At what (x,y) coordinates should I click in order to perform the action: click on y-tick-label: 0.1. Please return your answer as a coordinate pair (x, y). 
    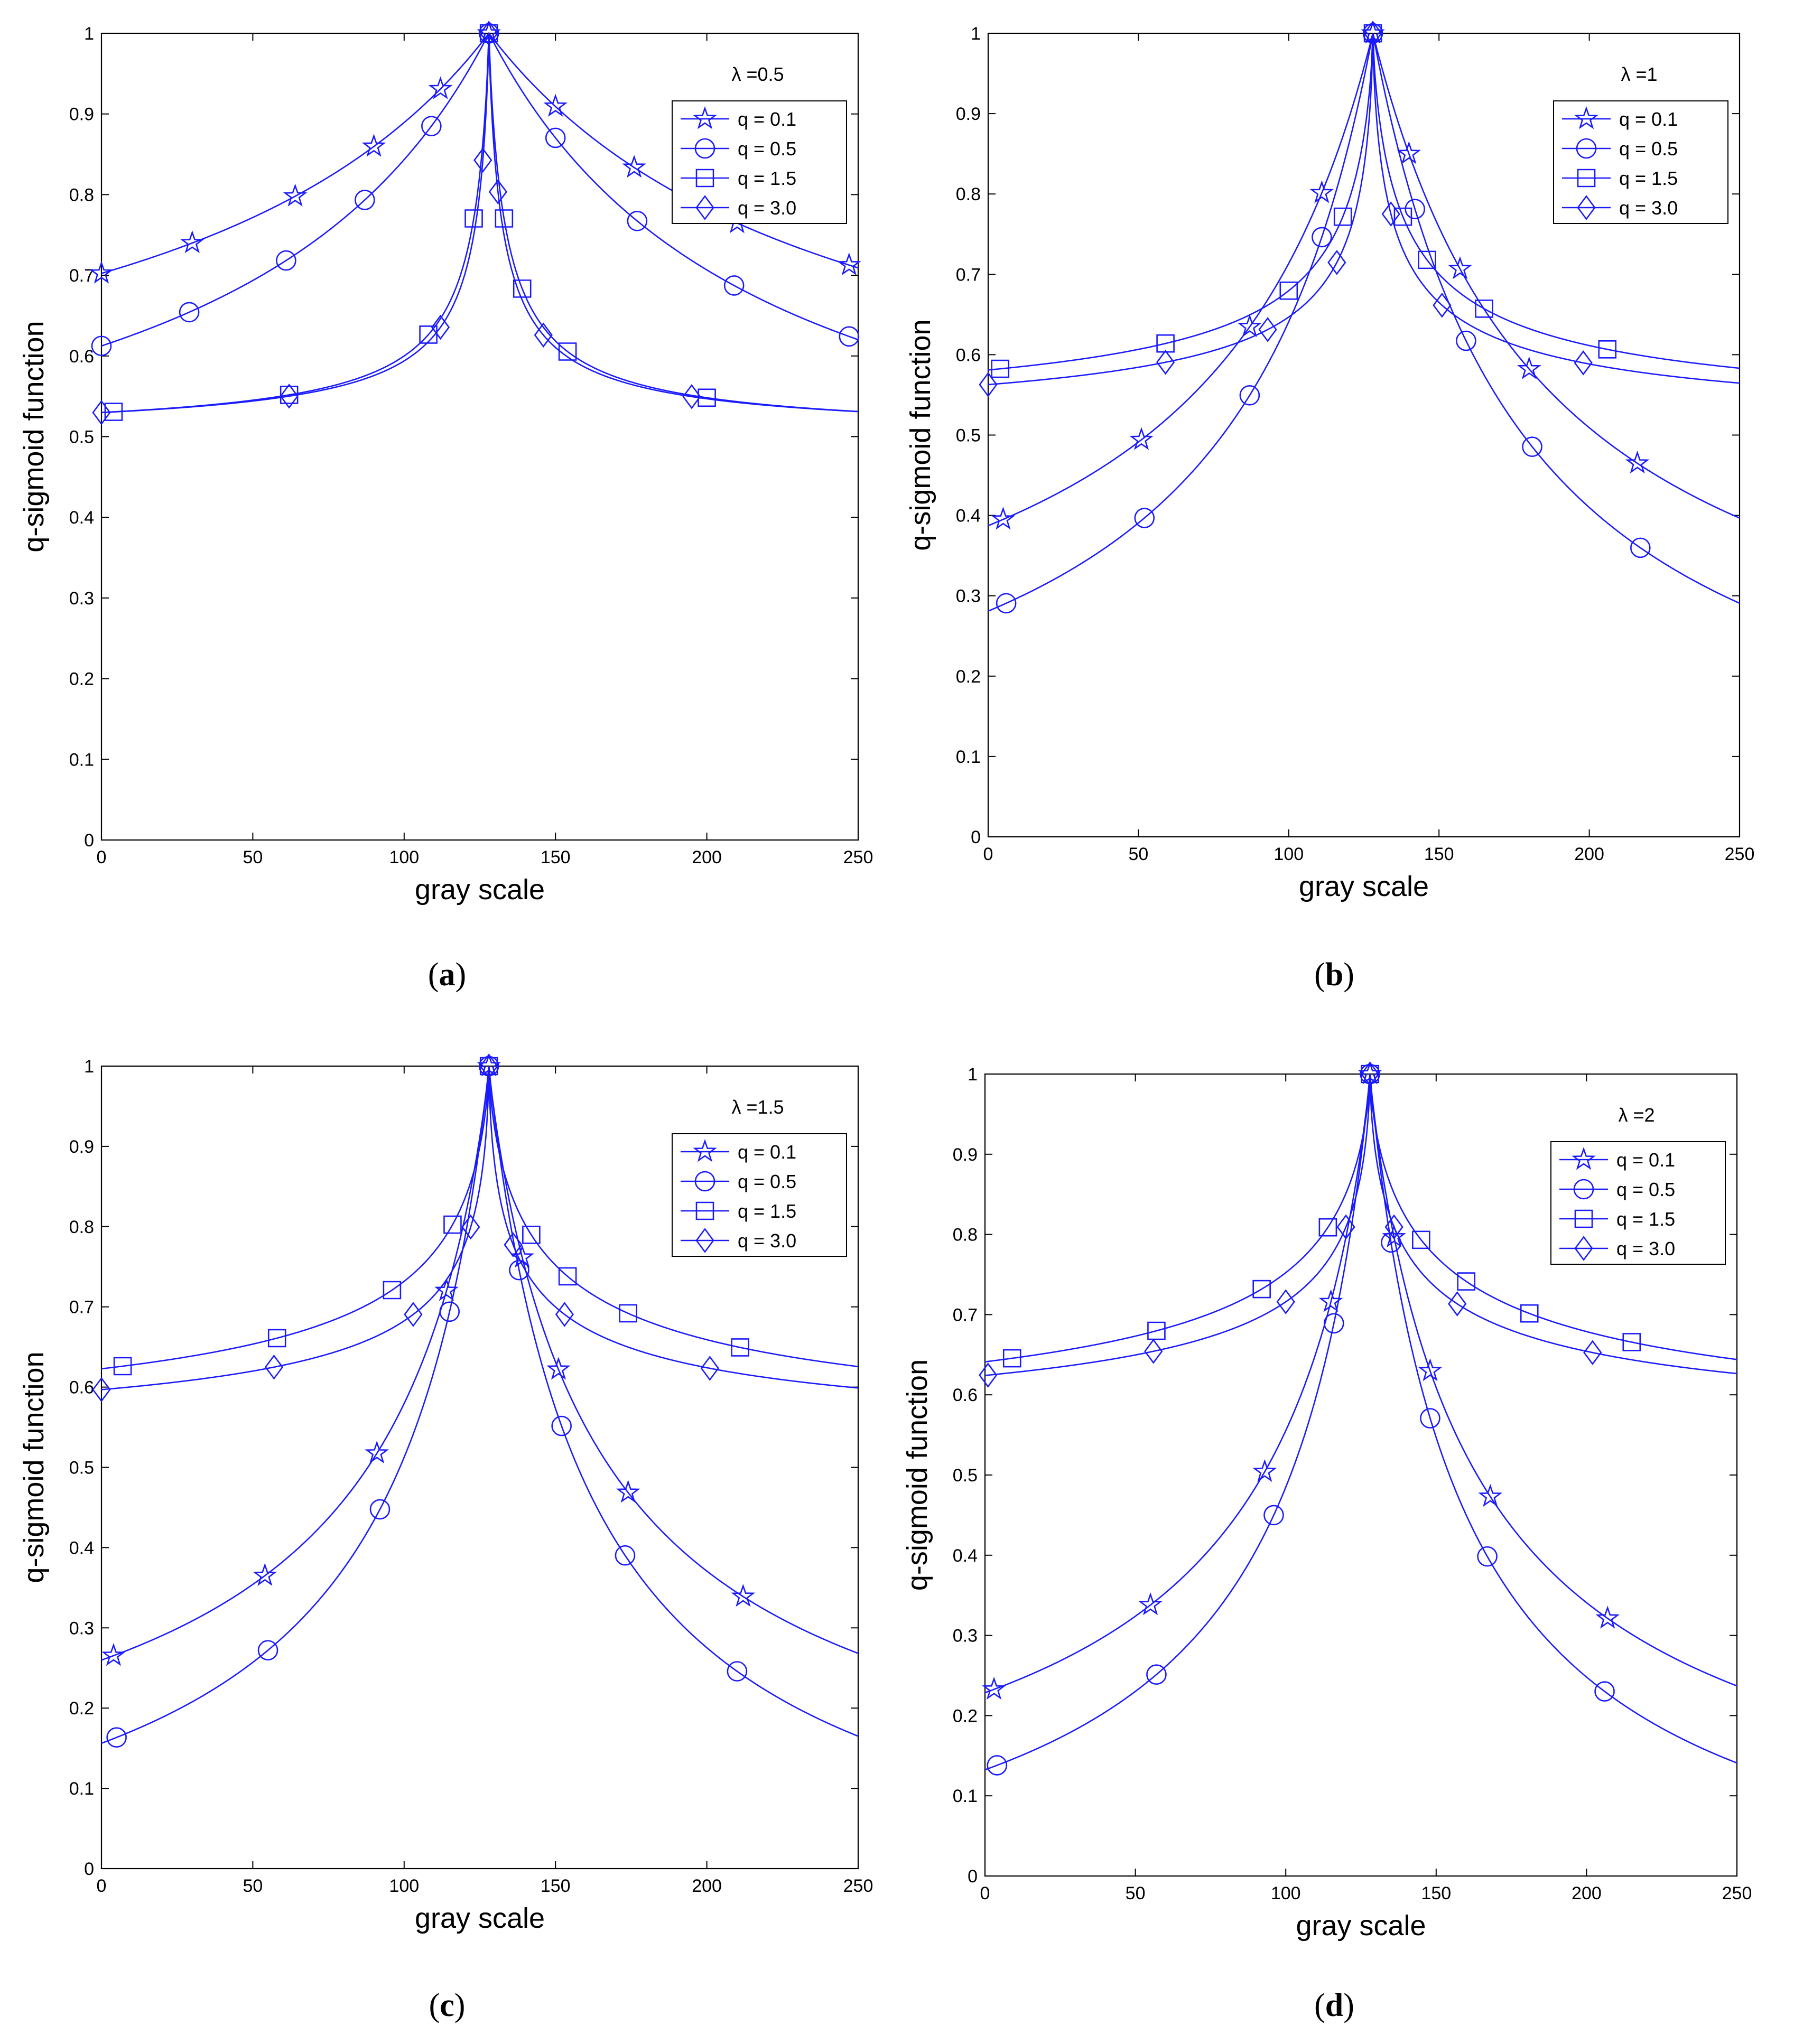
    Looking at the image, I should click on (81, 1789).